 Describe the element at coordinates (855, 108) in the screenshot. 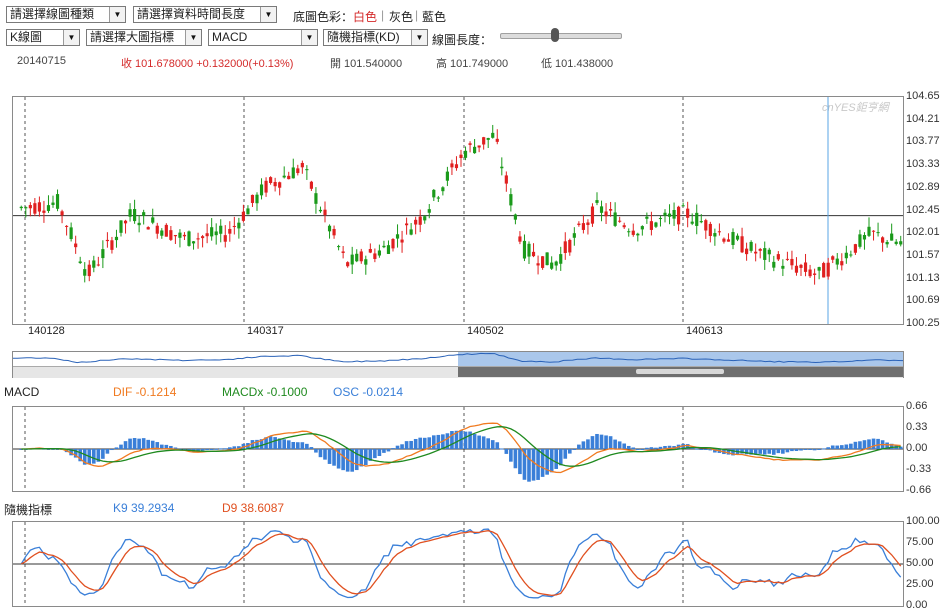

I see `watermark: cnYES鉅亨網` at that location.